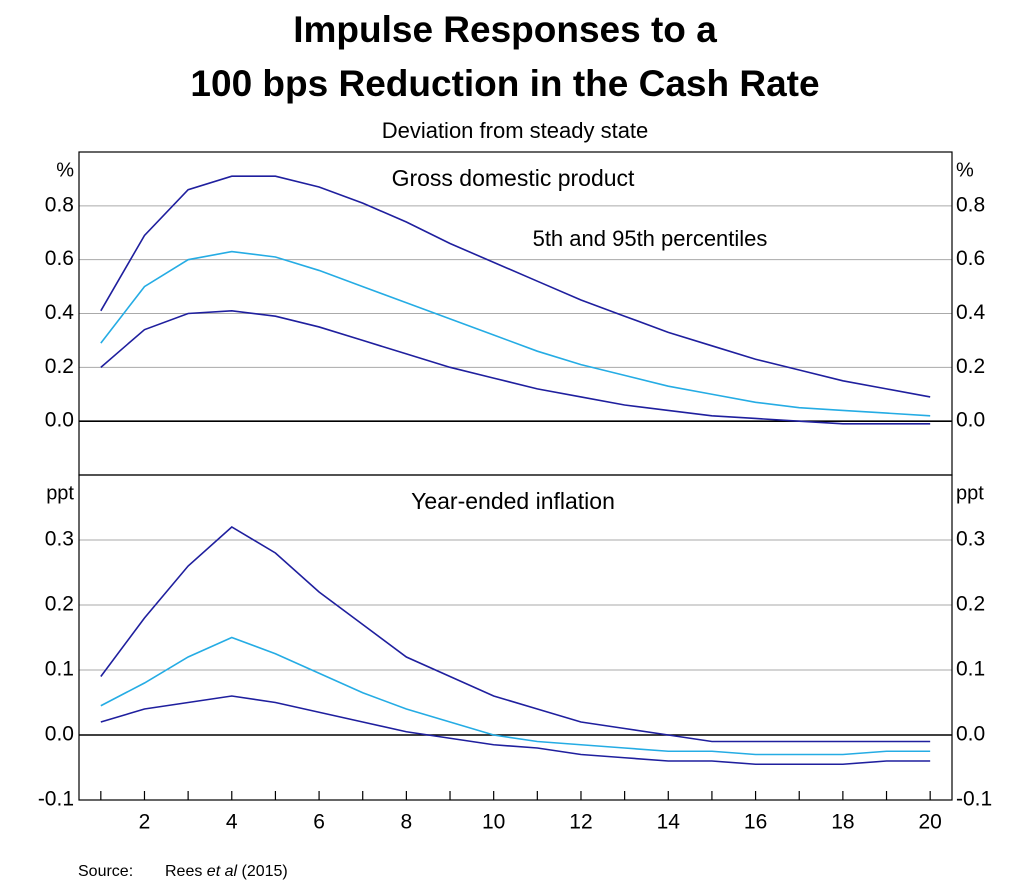 This screenshot has height=883, width=1010. Describe the element at coordinates (59, 539) in the screenshot. I see `y-tick-label: 0.3` at that location.